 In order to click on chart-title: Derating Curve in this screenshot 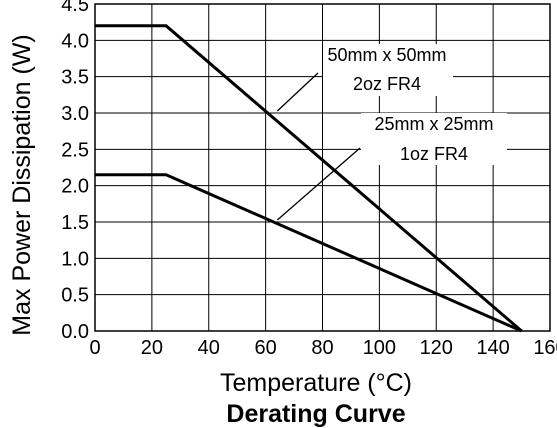, I will do `click(315, 414)`.